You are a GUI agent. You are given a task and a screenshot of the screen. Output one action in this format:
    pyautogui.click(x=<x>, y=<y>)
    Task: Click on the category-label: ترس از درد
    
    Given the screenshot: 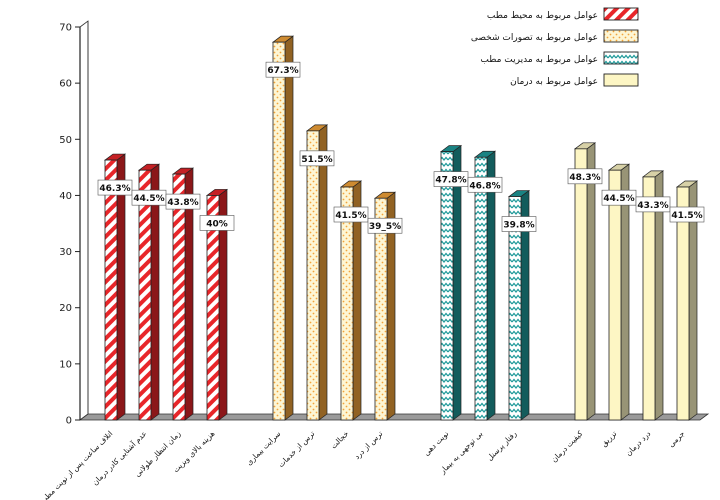 What is the action you would take?
    pyautogui.click(x=368, y=445)
    